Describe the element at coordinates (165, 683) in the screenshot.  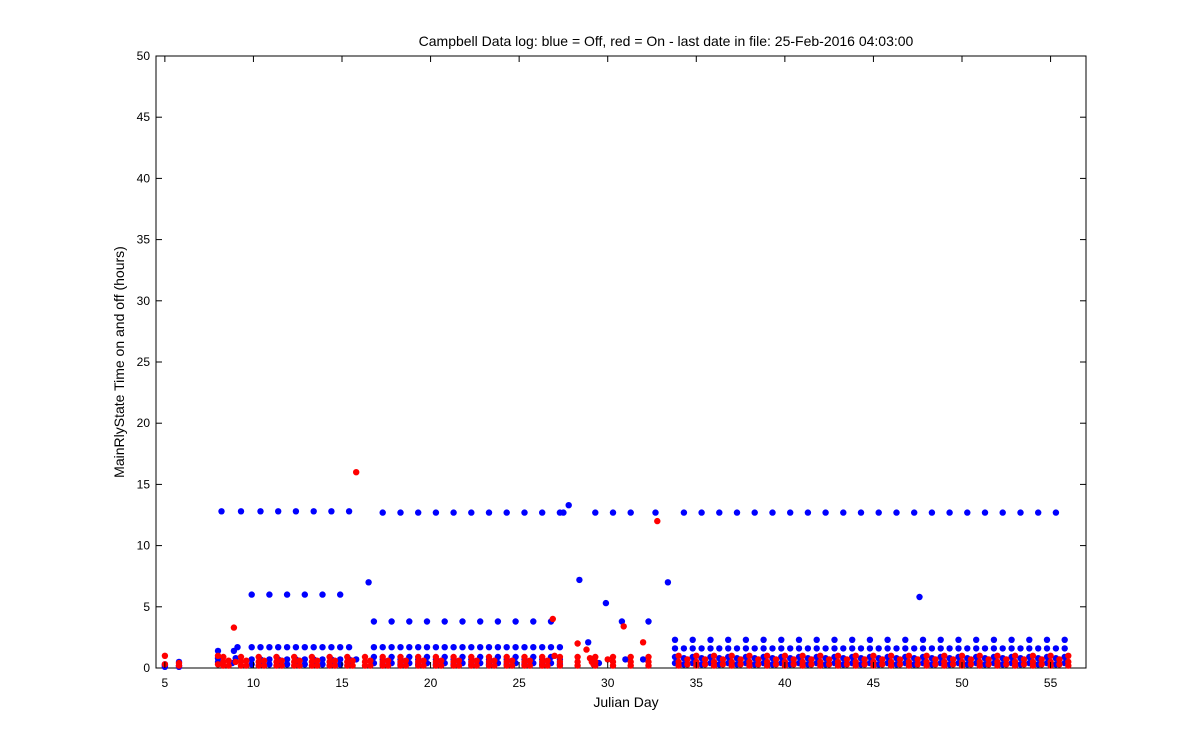
I see `x-tick-label: 5` at that location.